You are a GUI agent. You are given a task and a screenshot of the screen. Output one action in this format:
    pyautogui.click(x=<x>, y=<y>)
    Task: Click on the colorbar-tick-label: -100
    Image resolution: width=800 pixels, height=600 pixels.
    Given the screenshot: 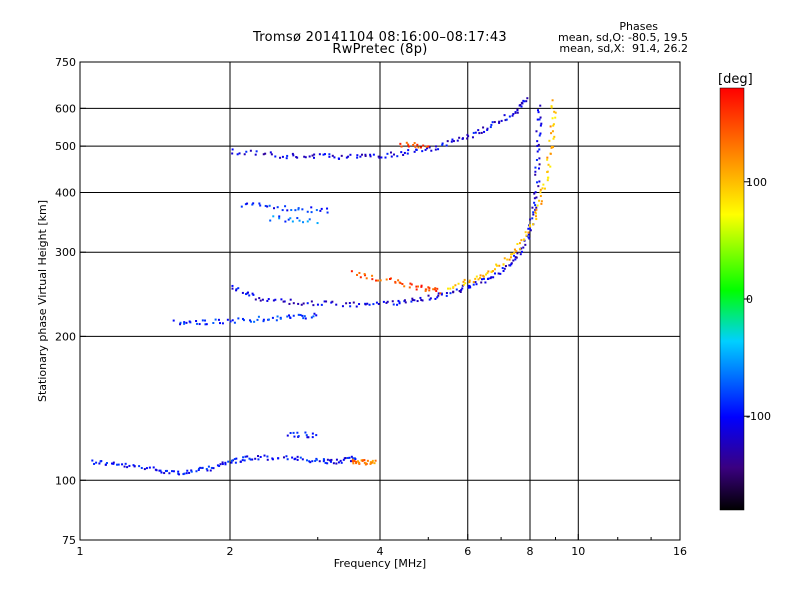 What is the action you would take?
    pyautogui.click(x=758, y=416)
    